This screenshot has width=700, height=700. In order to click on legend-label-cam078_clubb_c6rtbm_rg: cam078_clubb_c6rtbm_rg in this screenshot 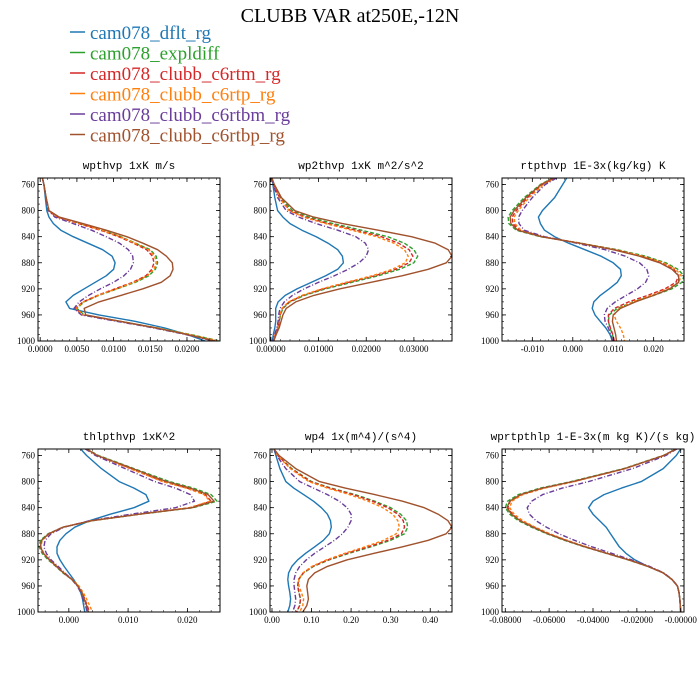, I will do `click(190, 115)`.